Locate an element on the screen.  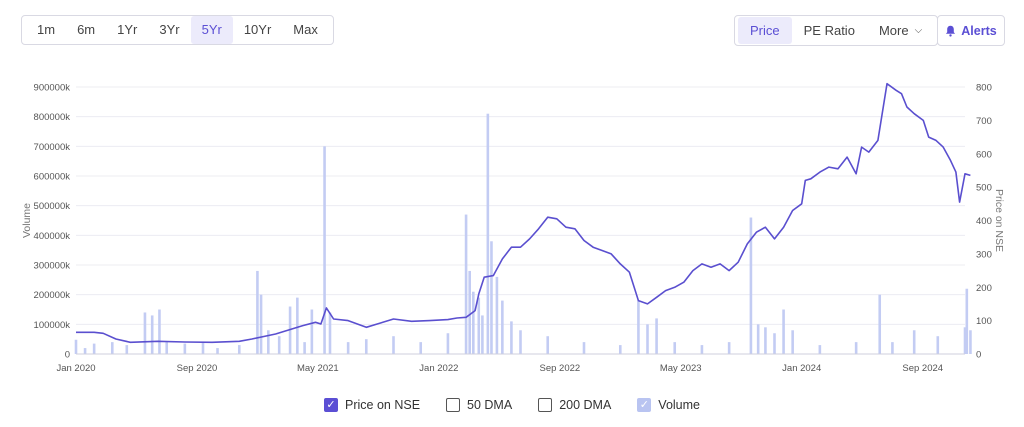
legend-volume-label: Volume is located at coordinates (679, 405).